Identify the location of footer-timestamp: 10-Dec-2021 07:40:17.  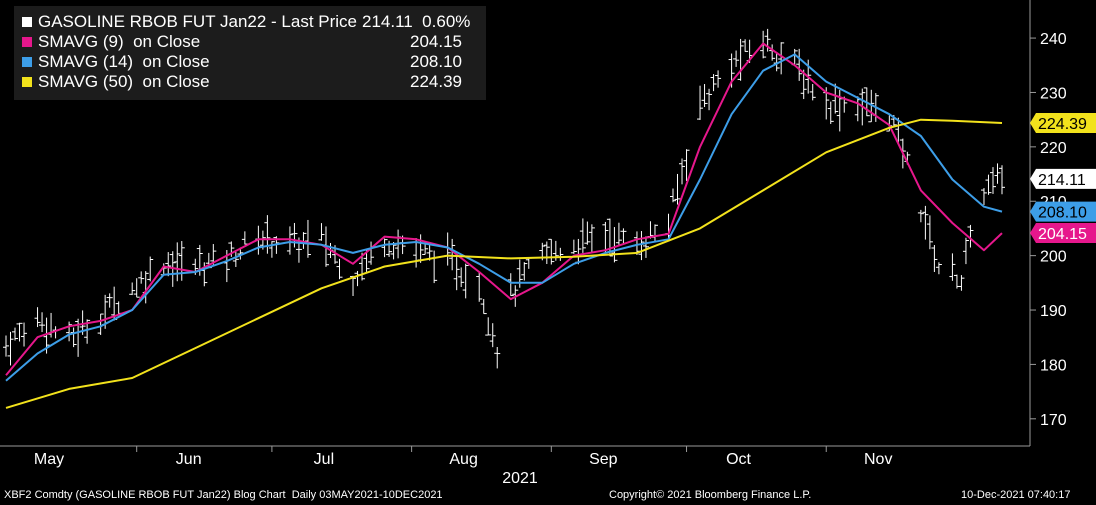
(1016, 495).